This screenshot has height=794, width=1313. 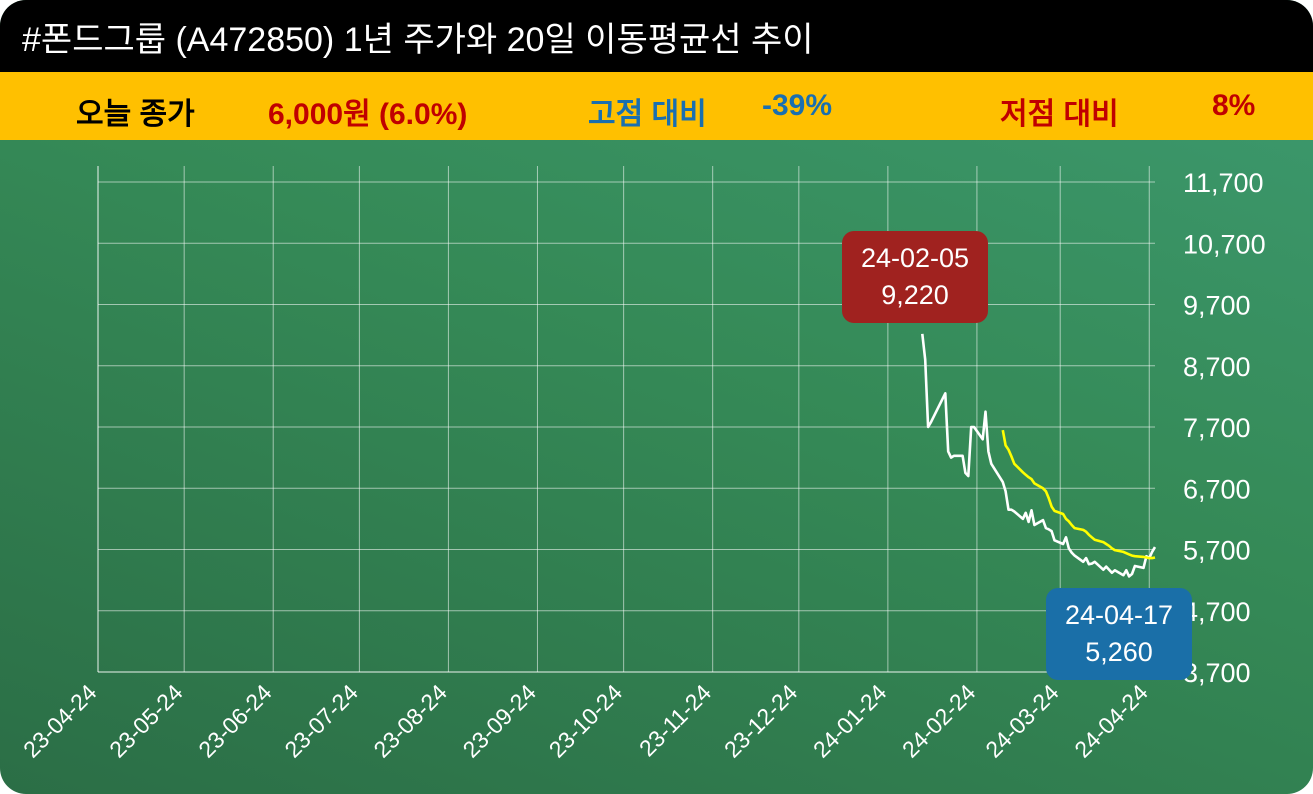 What do you see at coordinates (647, 114) in the screenshot?
I see `high-compare-label: 고점 대비` at bounding box center [647, 114].